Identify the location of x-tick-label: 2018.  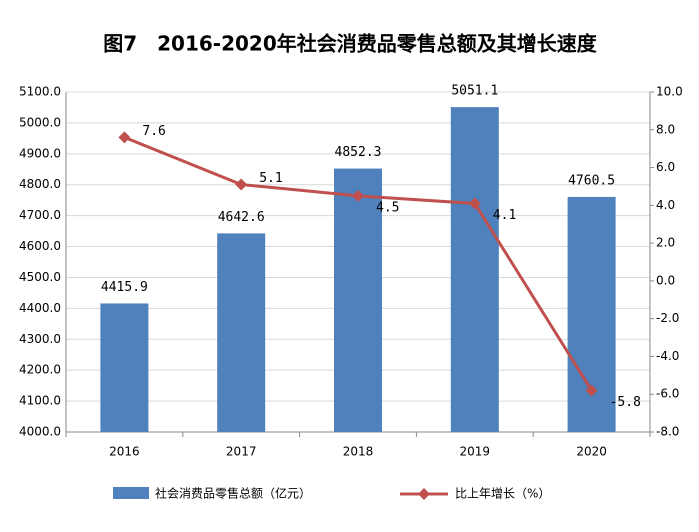
(358, 452).